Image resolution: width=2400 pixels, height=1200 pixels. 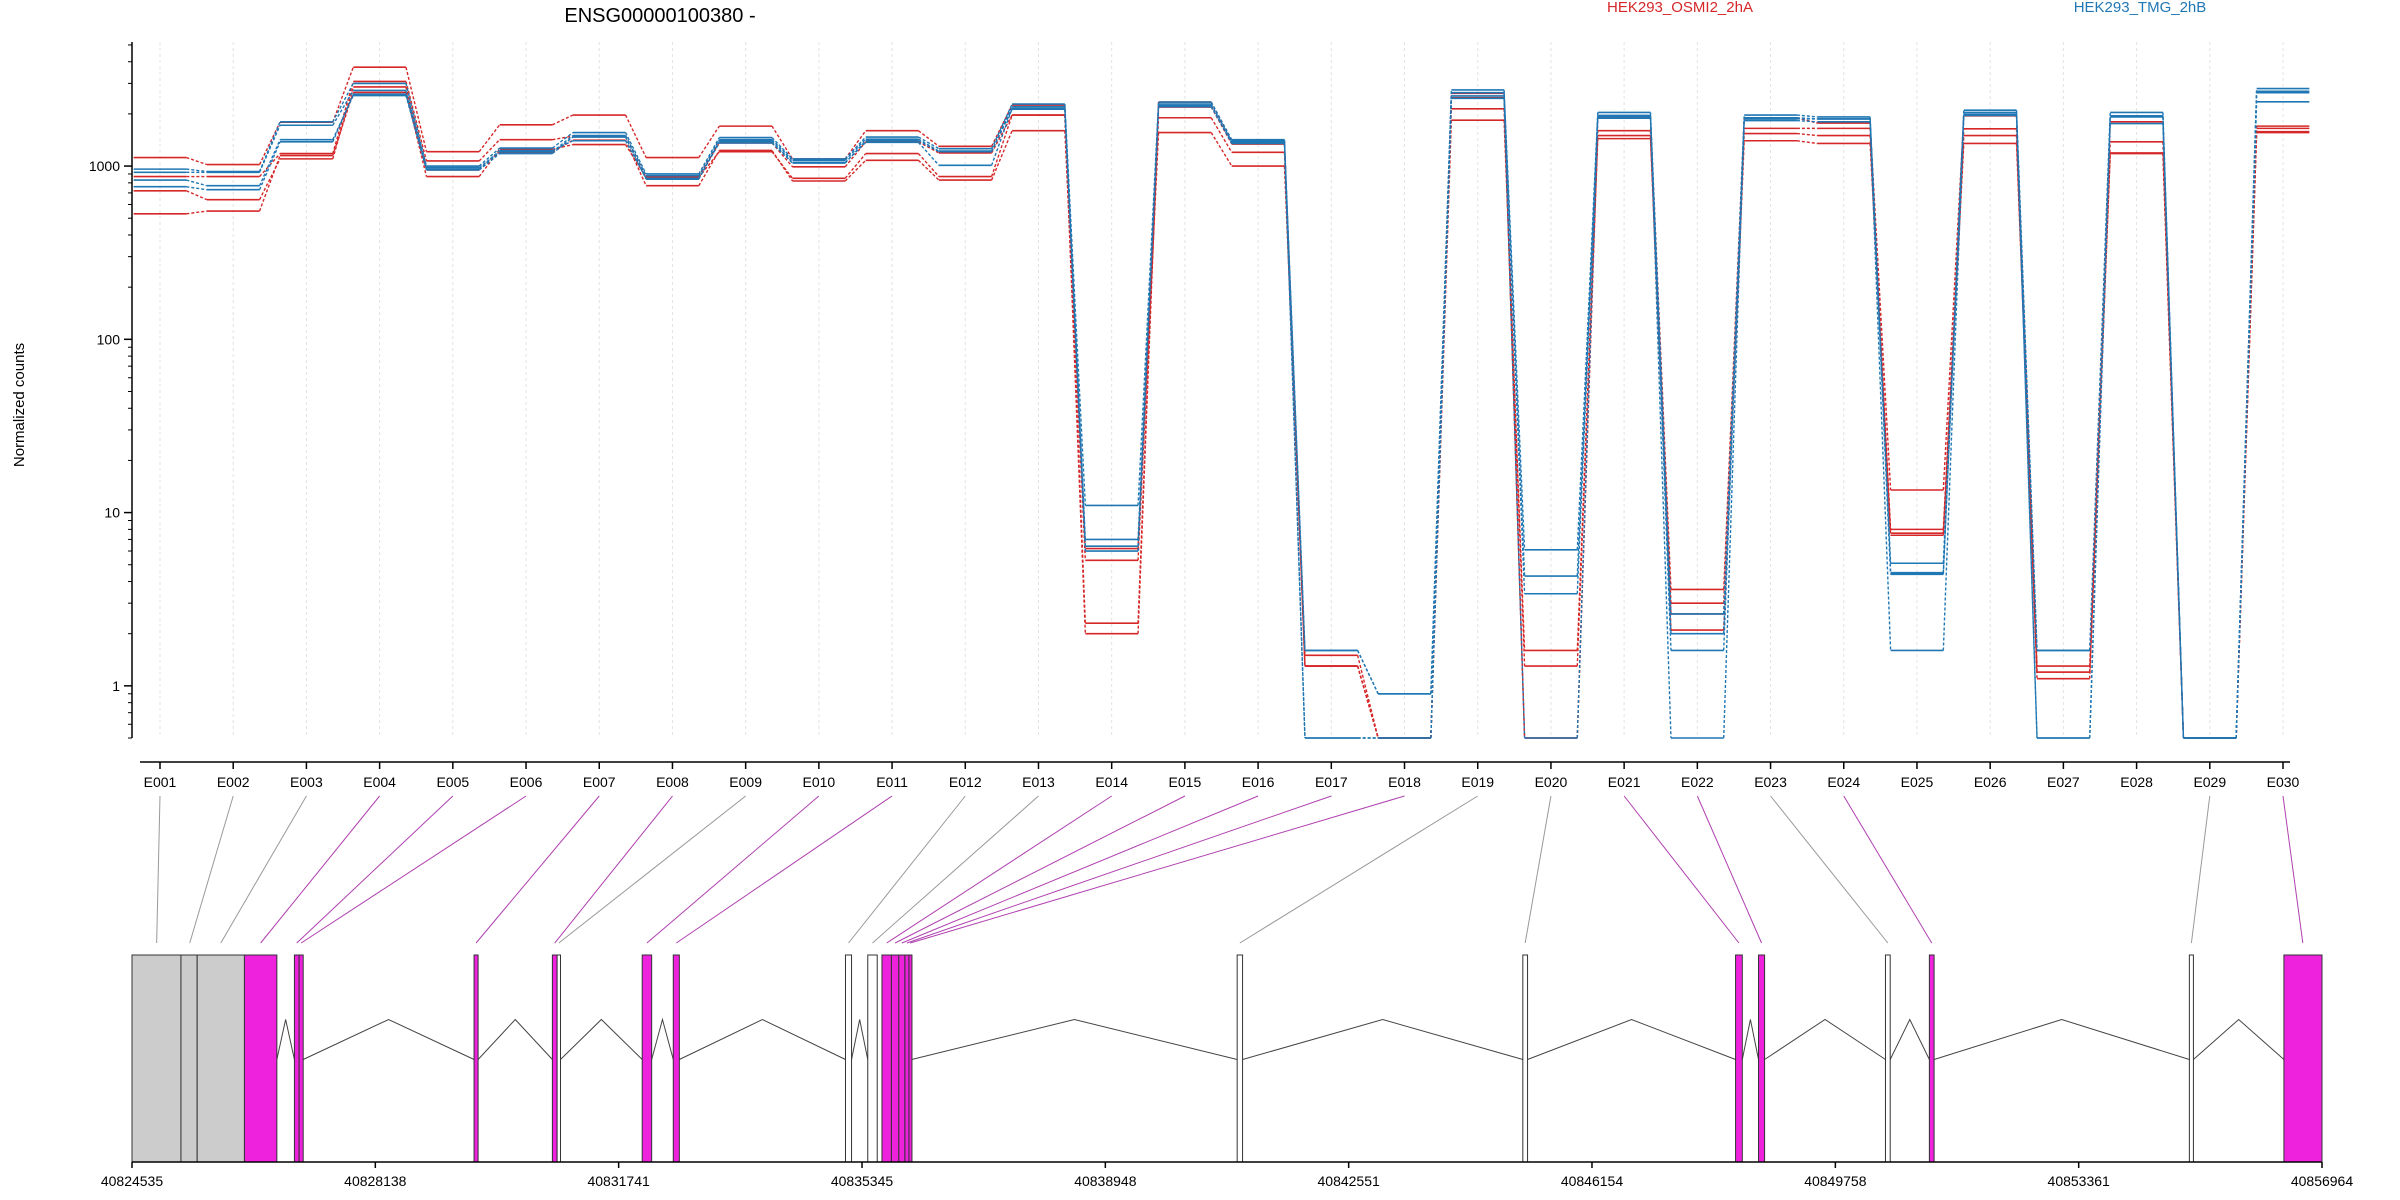 I want to click on x-tick-label-e023: E023, so click(x=1770, y=782).